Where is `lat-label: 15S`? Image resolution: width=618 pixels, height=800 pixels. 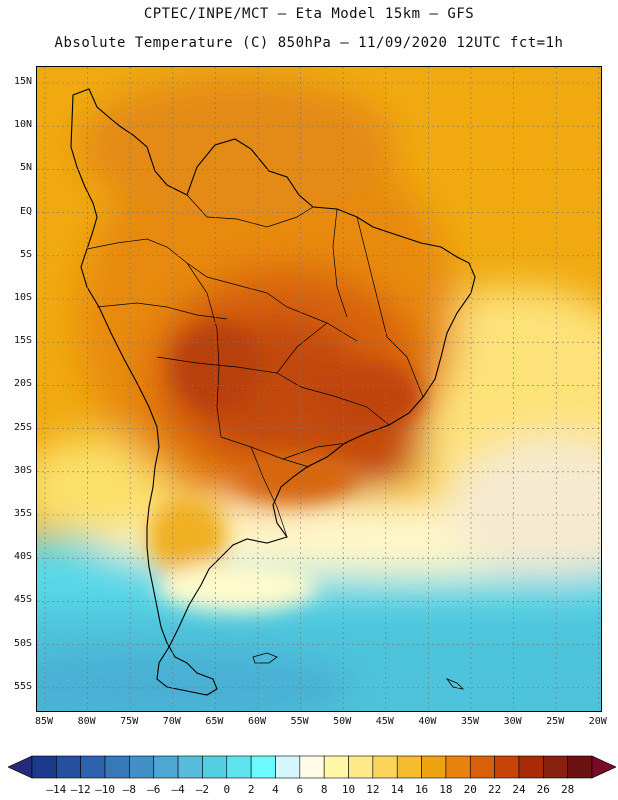
lat-label: 15S is located at coordinates (22, 341).